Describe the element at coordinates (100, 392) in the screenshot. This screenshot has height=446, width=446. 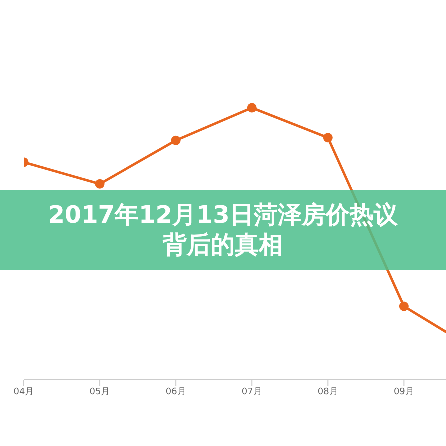
I see `x-tick-label: 05月` at that location.